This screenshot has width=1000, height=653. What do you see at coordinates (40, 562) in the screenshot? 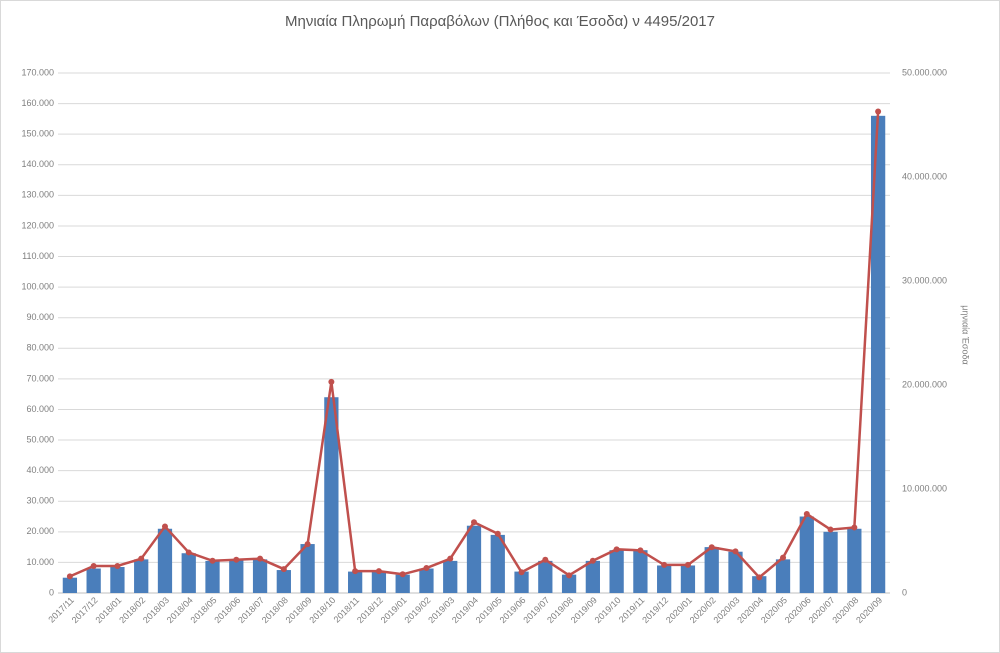
I see `y-tick-label: 10.000` at bounding box center [40, 562].